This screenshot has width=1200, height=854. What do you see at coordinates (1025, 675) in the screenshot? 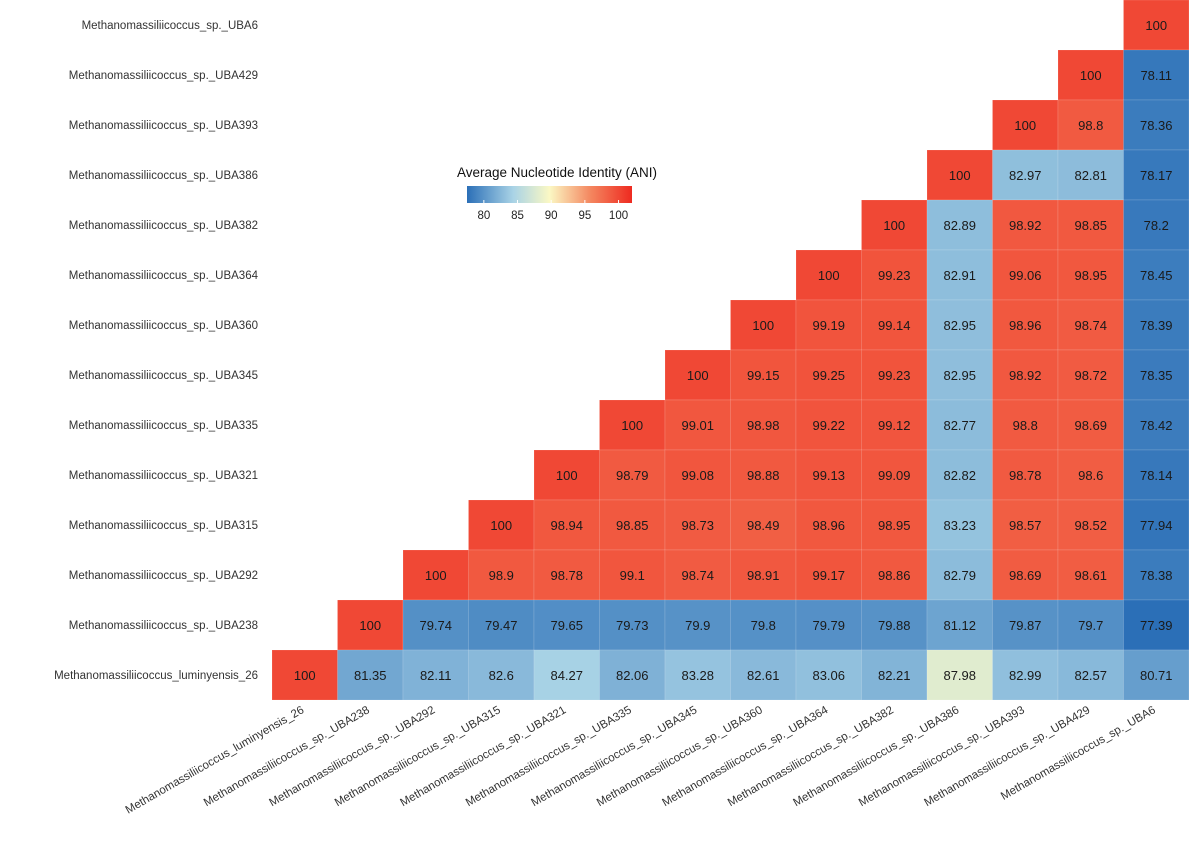
I see `cell-value-label: 82.99` at bounding box center [1025, 675].